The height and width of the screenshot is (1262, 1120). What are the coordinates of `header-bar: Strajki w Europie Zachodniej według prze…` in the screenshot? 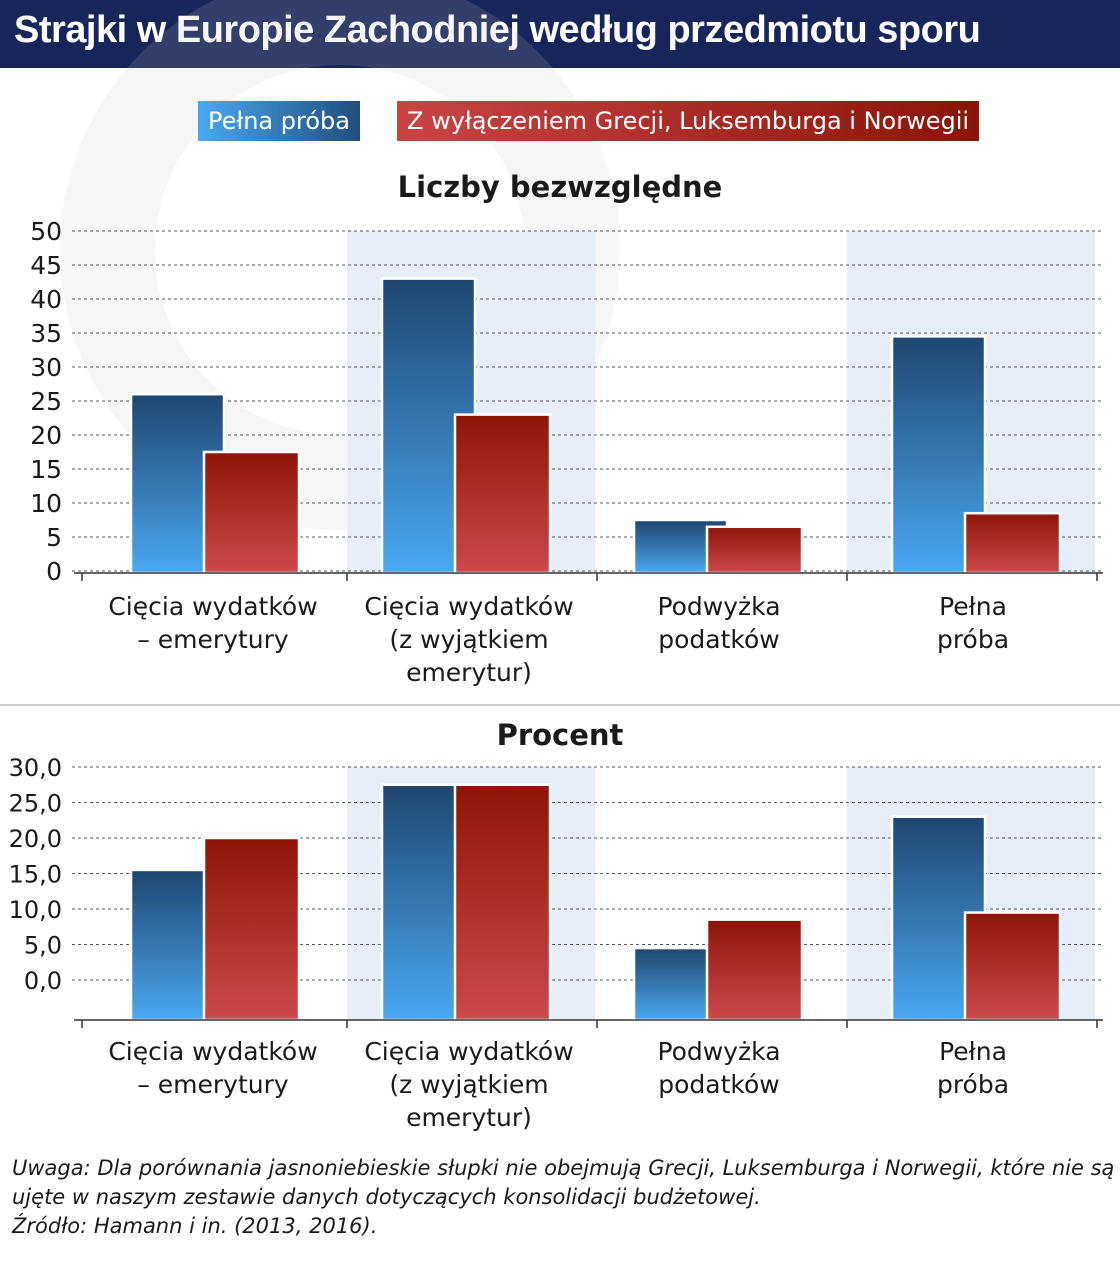 It's located at (560, 34).